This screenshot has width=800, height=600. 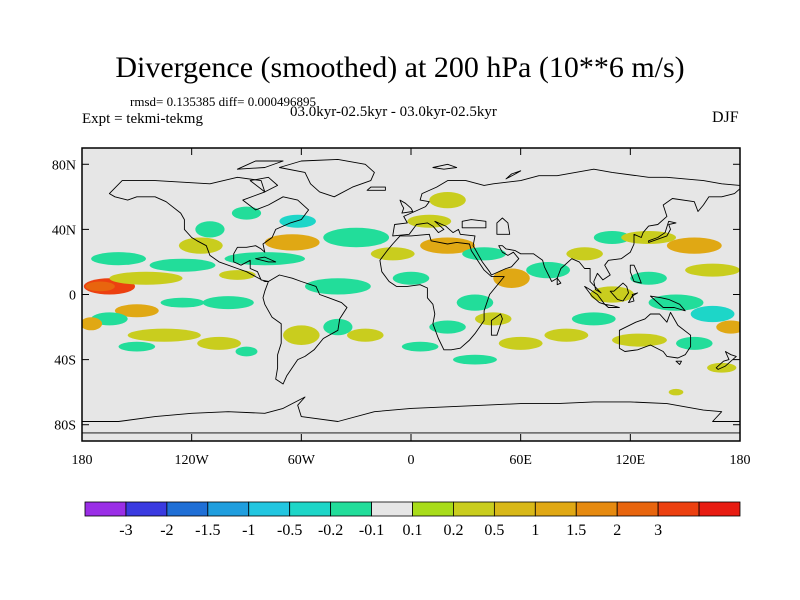 I want to click on colorbar-label-13: 3, so click(x=658, y=530).